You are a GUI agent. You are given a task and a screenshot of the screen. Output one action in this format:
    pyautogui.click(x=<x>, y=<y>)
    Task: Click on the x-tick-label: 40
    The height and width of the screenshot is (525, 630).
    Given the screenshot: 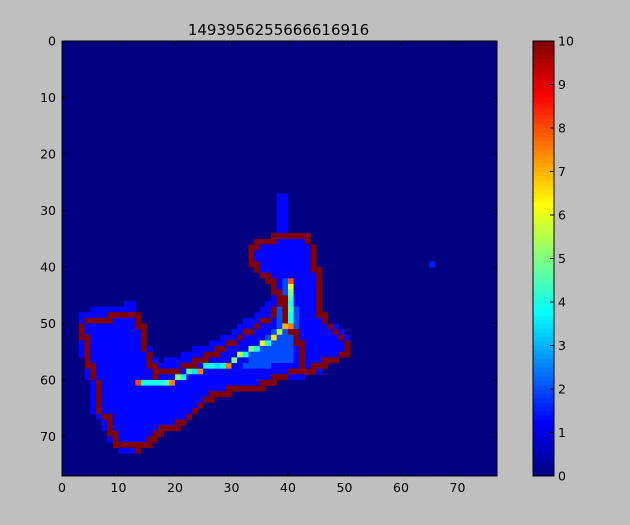 What is the action you would take?
    pyautogui.click(x=288, y=487)
    